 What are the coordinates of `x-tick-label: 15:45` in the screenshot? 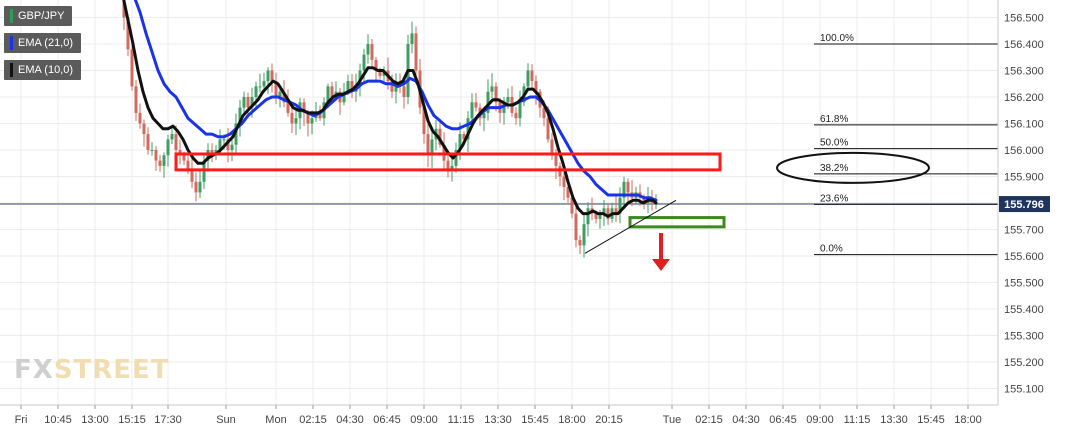 It's located at (931, 420).